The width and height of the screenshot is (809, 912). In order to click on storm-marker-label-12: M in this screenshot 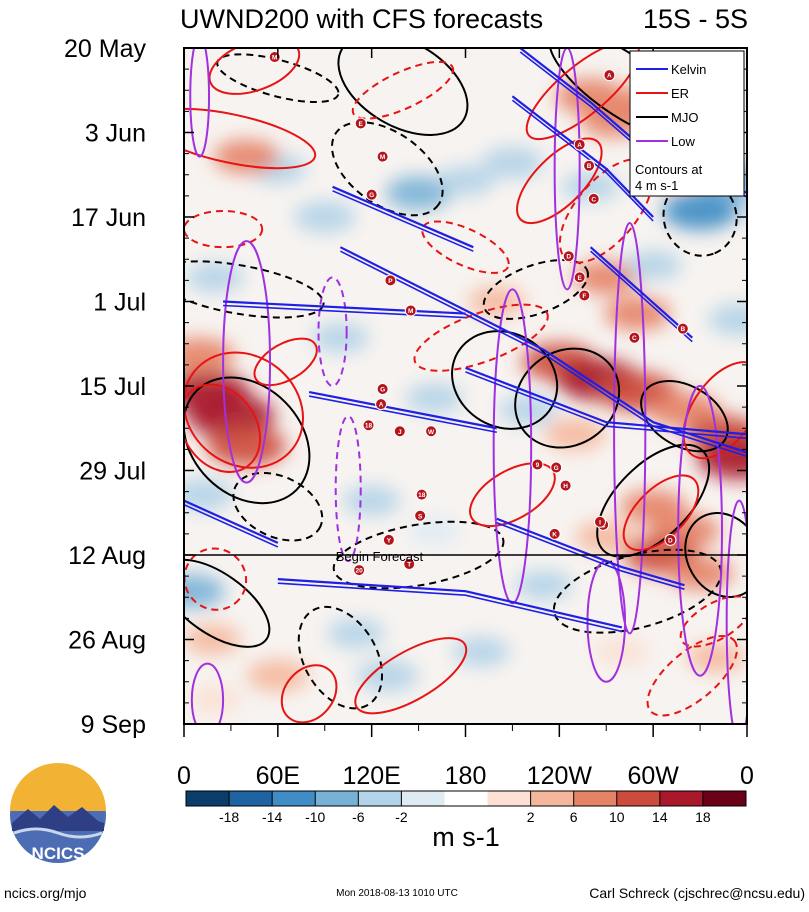, I will do `click(410, 311)`.